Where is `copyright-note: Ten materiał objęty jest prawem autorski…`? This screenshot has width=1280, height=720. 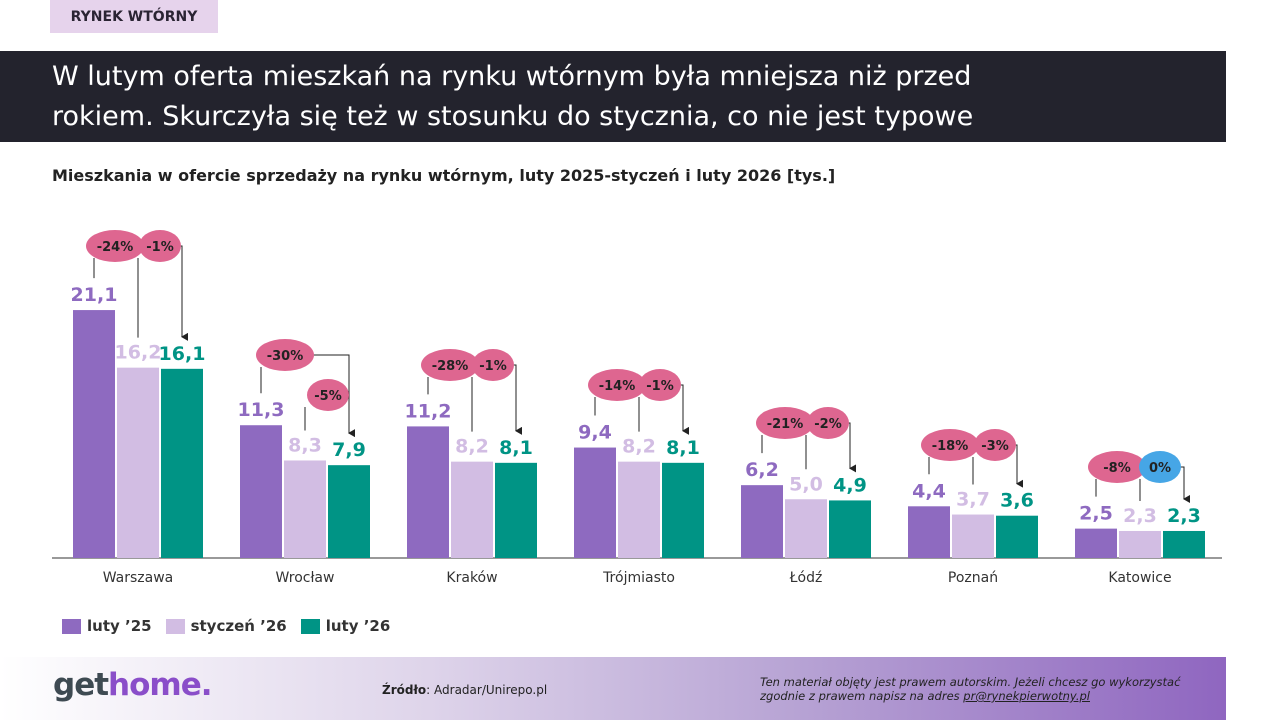
copyright-note: Ten materiał objęty jest prawem autorski… is located at coordinates (970, 689).